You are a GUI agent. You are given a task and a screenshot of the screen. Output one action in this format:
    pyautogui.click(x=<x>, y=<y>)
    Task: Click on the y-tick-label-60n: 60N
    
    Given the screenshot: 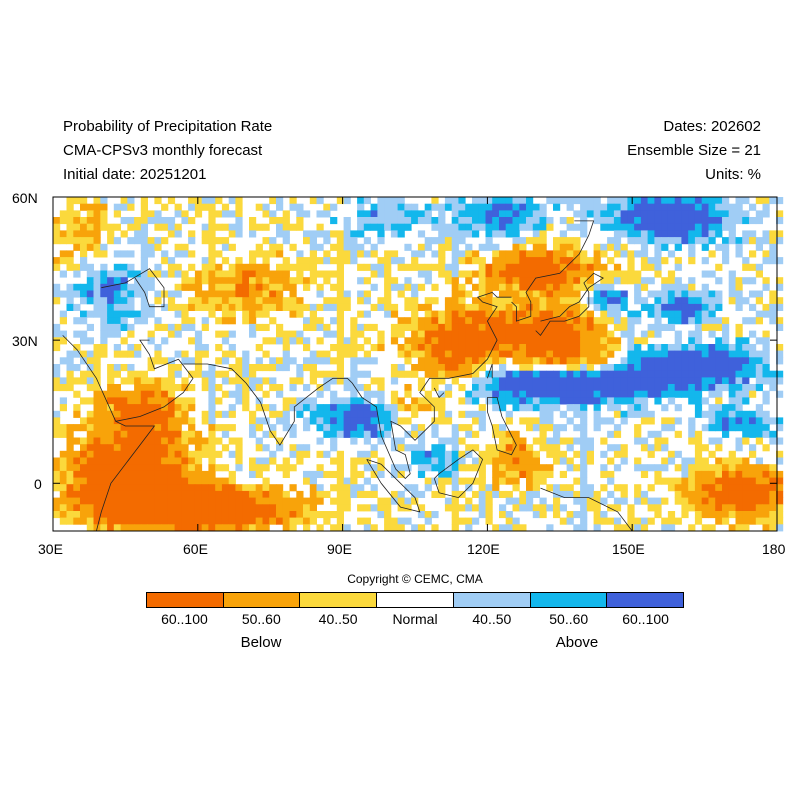 What is the action you would take?
    pyautogui.click(x=25, y=198)
    